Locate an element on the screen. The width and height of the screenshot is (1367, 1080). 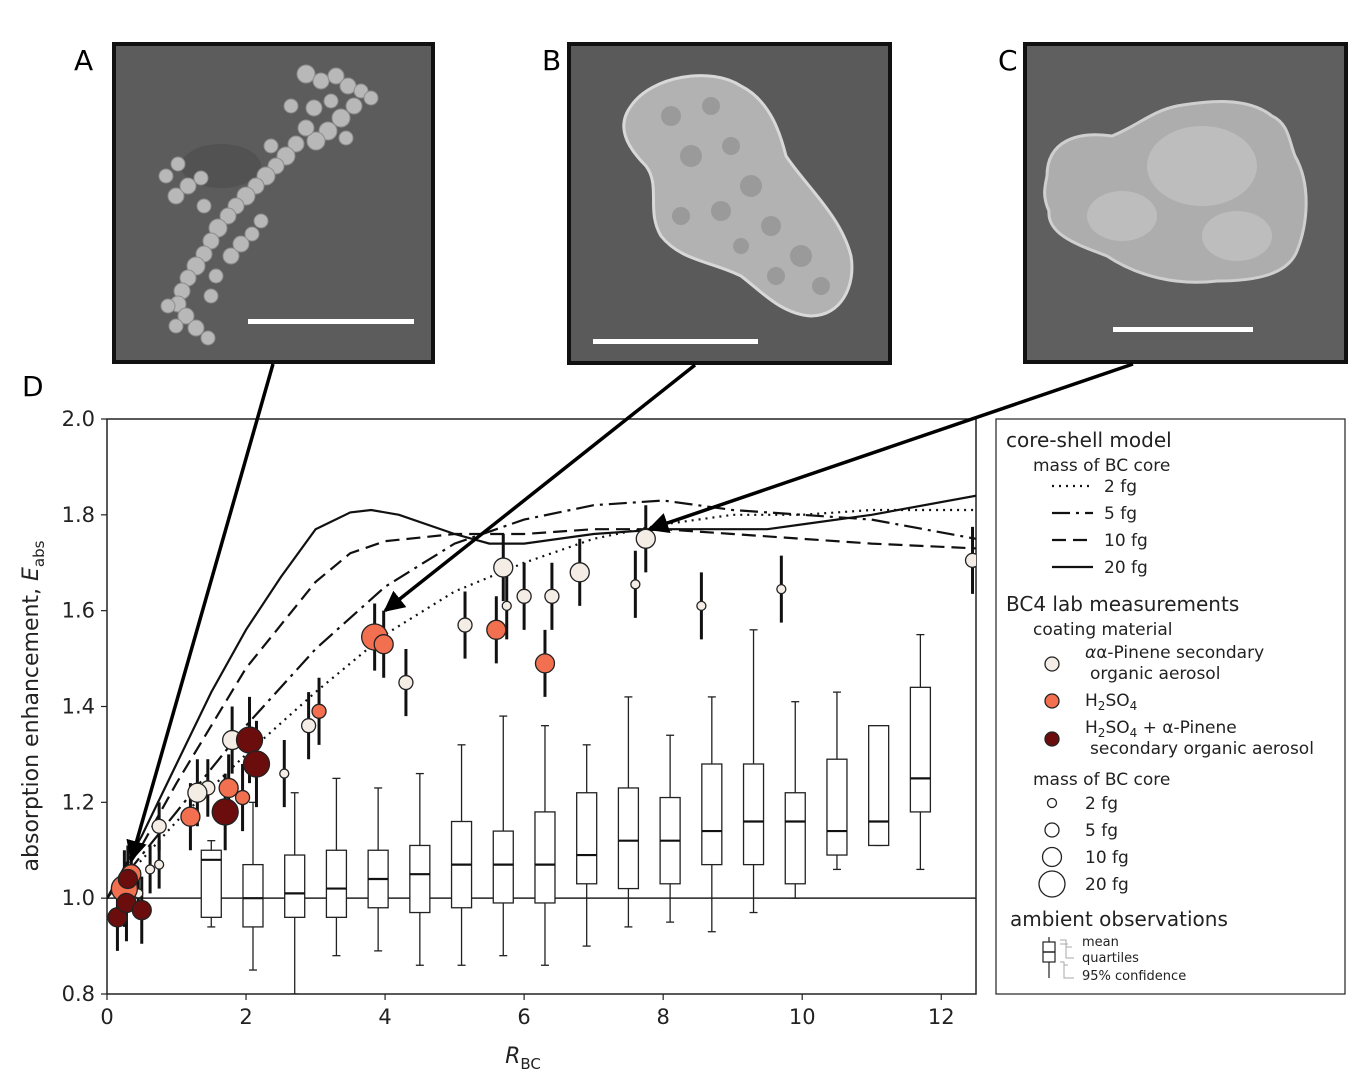
legend-line-label: 5 fg is located at coordinates (1120, 514).